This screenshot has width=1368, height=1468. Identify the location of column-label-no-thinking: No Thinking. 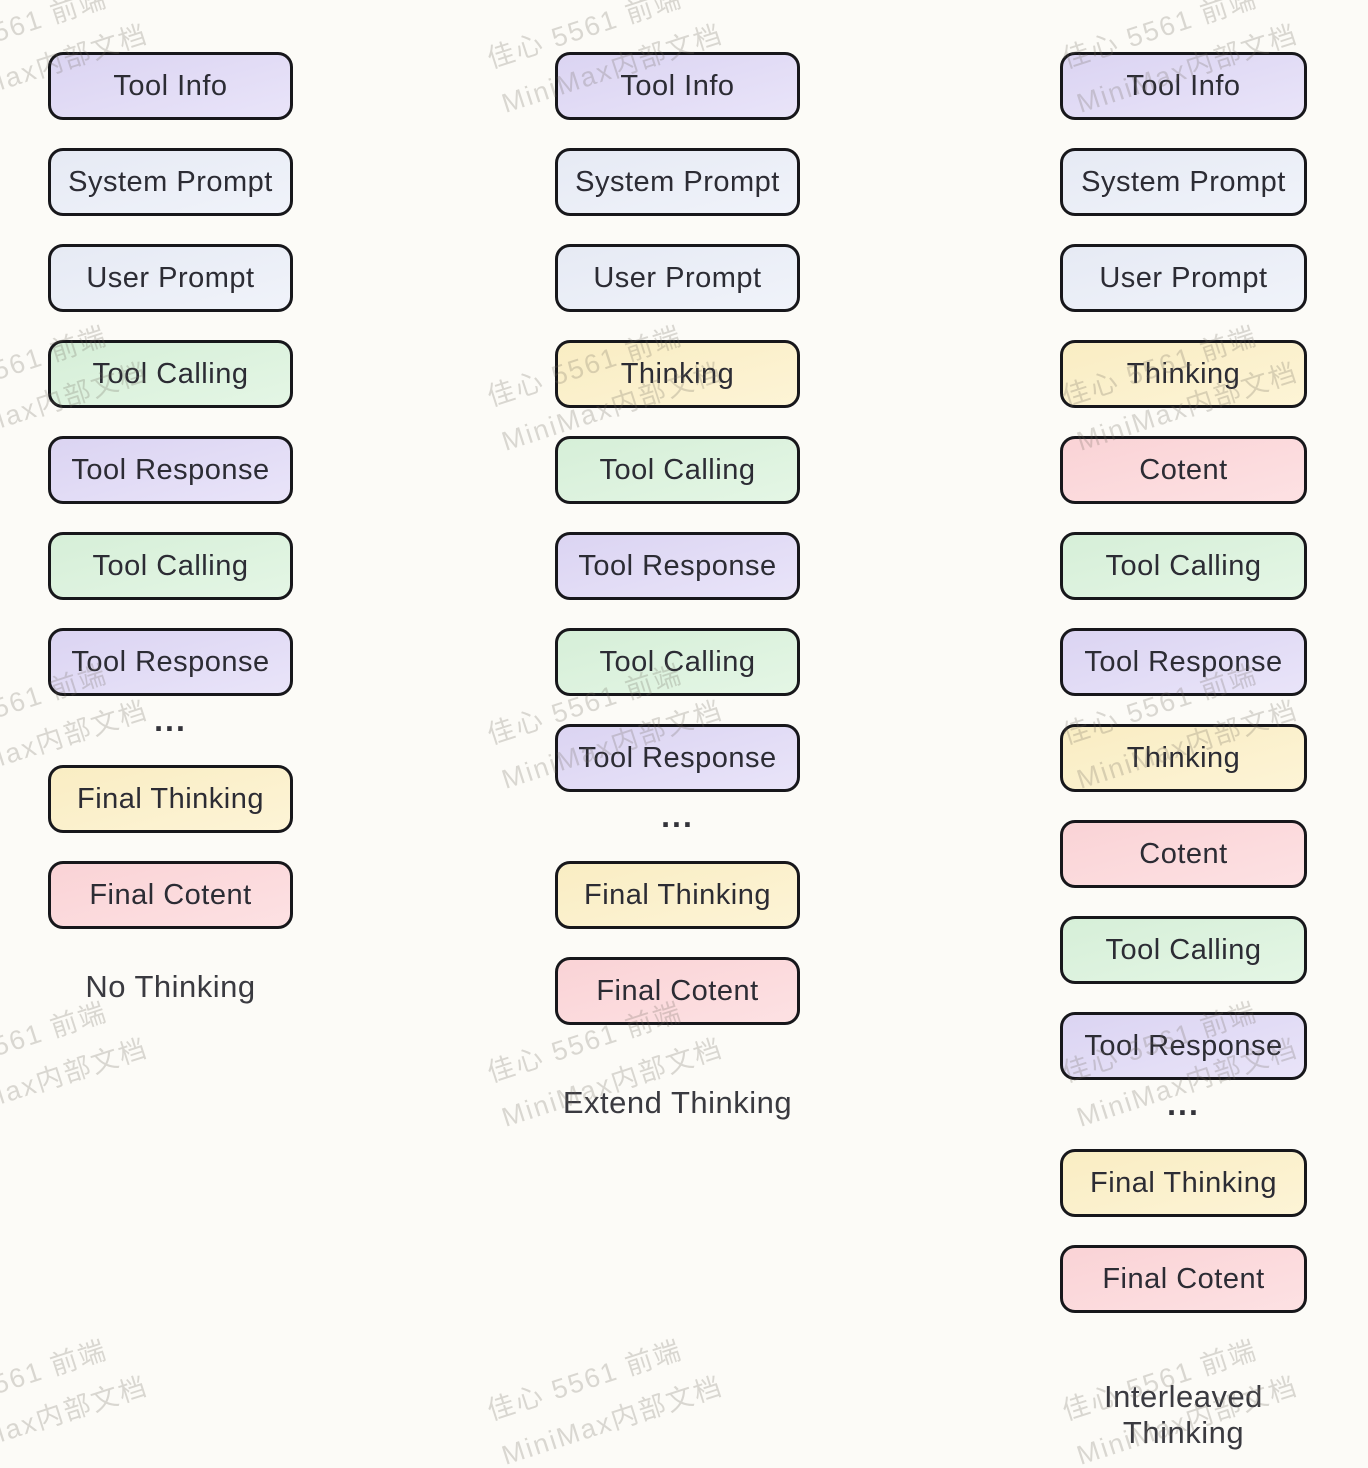
(170, 986).